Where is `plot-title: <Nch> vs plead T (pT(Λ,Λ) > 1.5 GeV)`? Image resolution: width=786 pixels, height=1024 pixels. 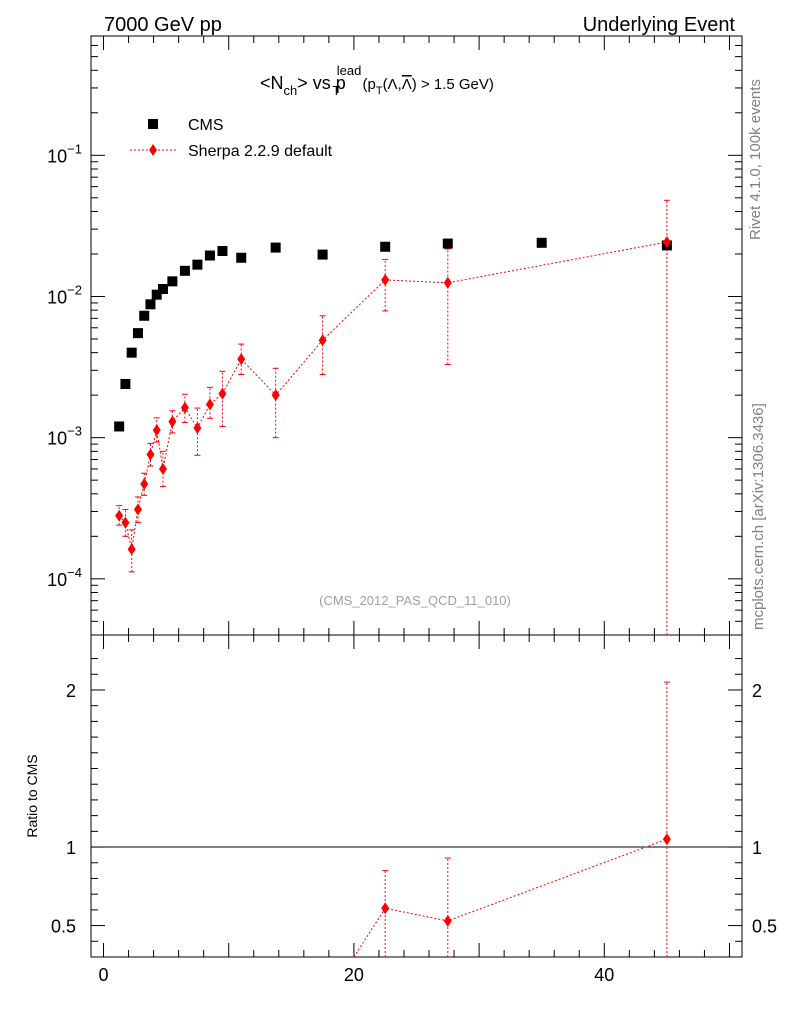 plot-title: <Nch> vs plead T (pT(Λ,Λ) > 1.5 GeV) is located at coordinates (377, 80).